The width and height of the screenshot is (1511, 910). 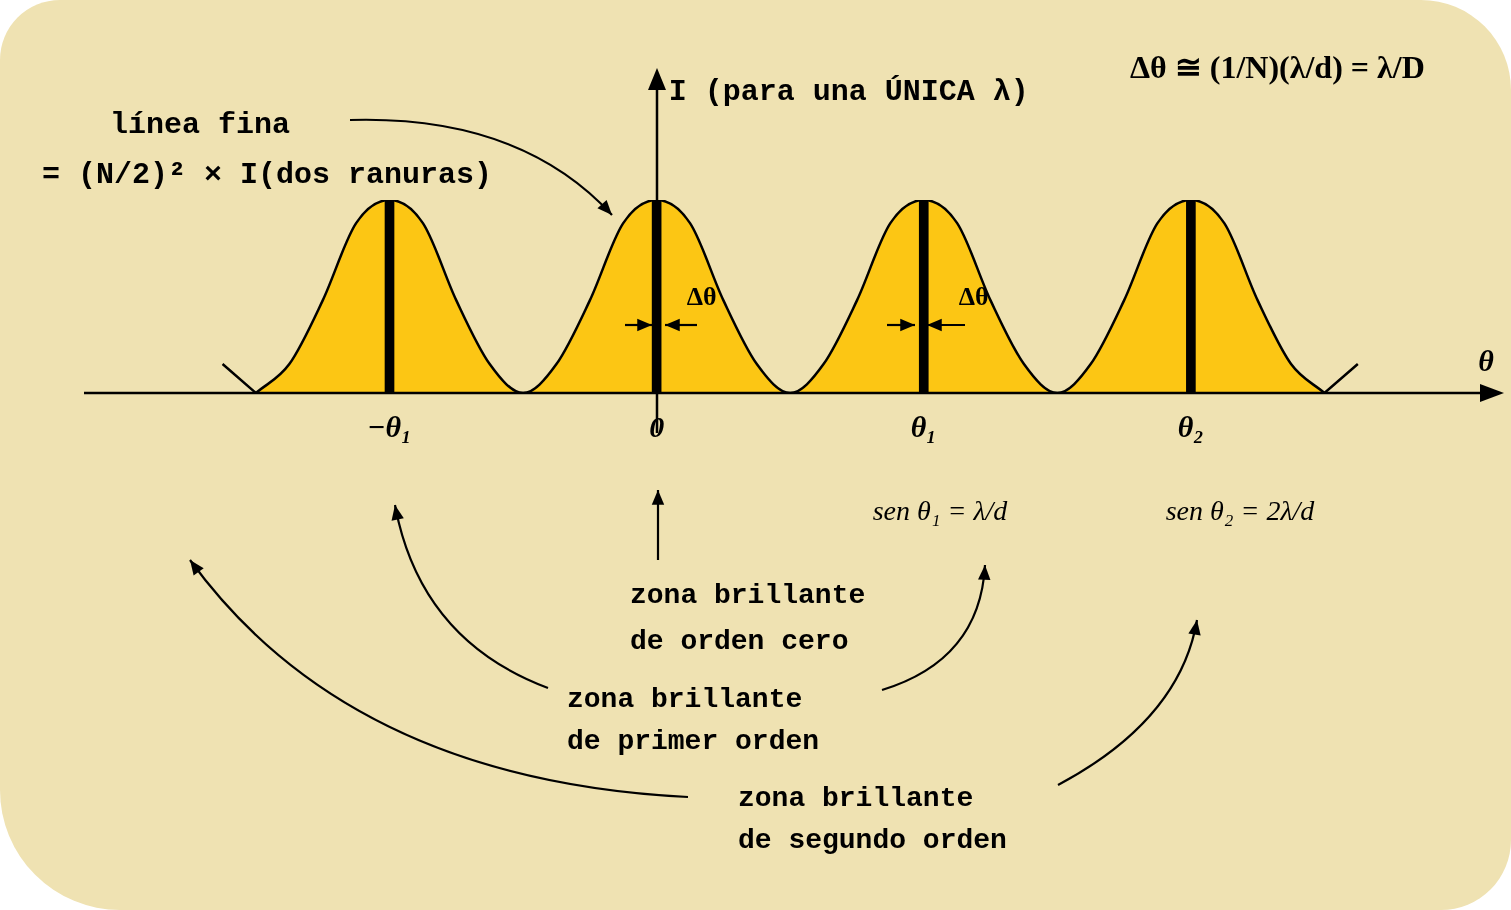 What do you see at coordinates (748, 618) in the screenshot?
I see `text: zona brillante de orden cero` at bounding box center [748, 618].